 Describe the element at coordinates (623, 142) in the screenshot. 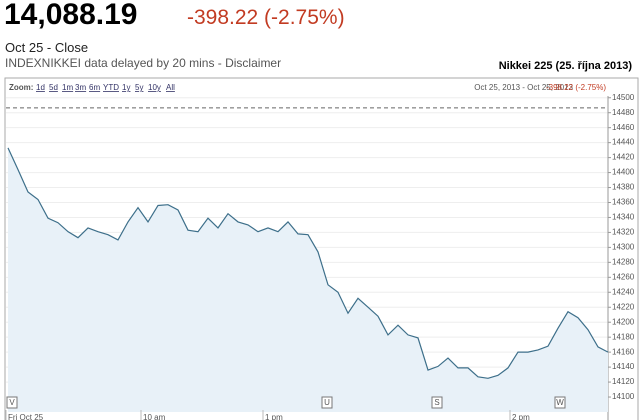

I see `y-tick-label: 14440` at that location.